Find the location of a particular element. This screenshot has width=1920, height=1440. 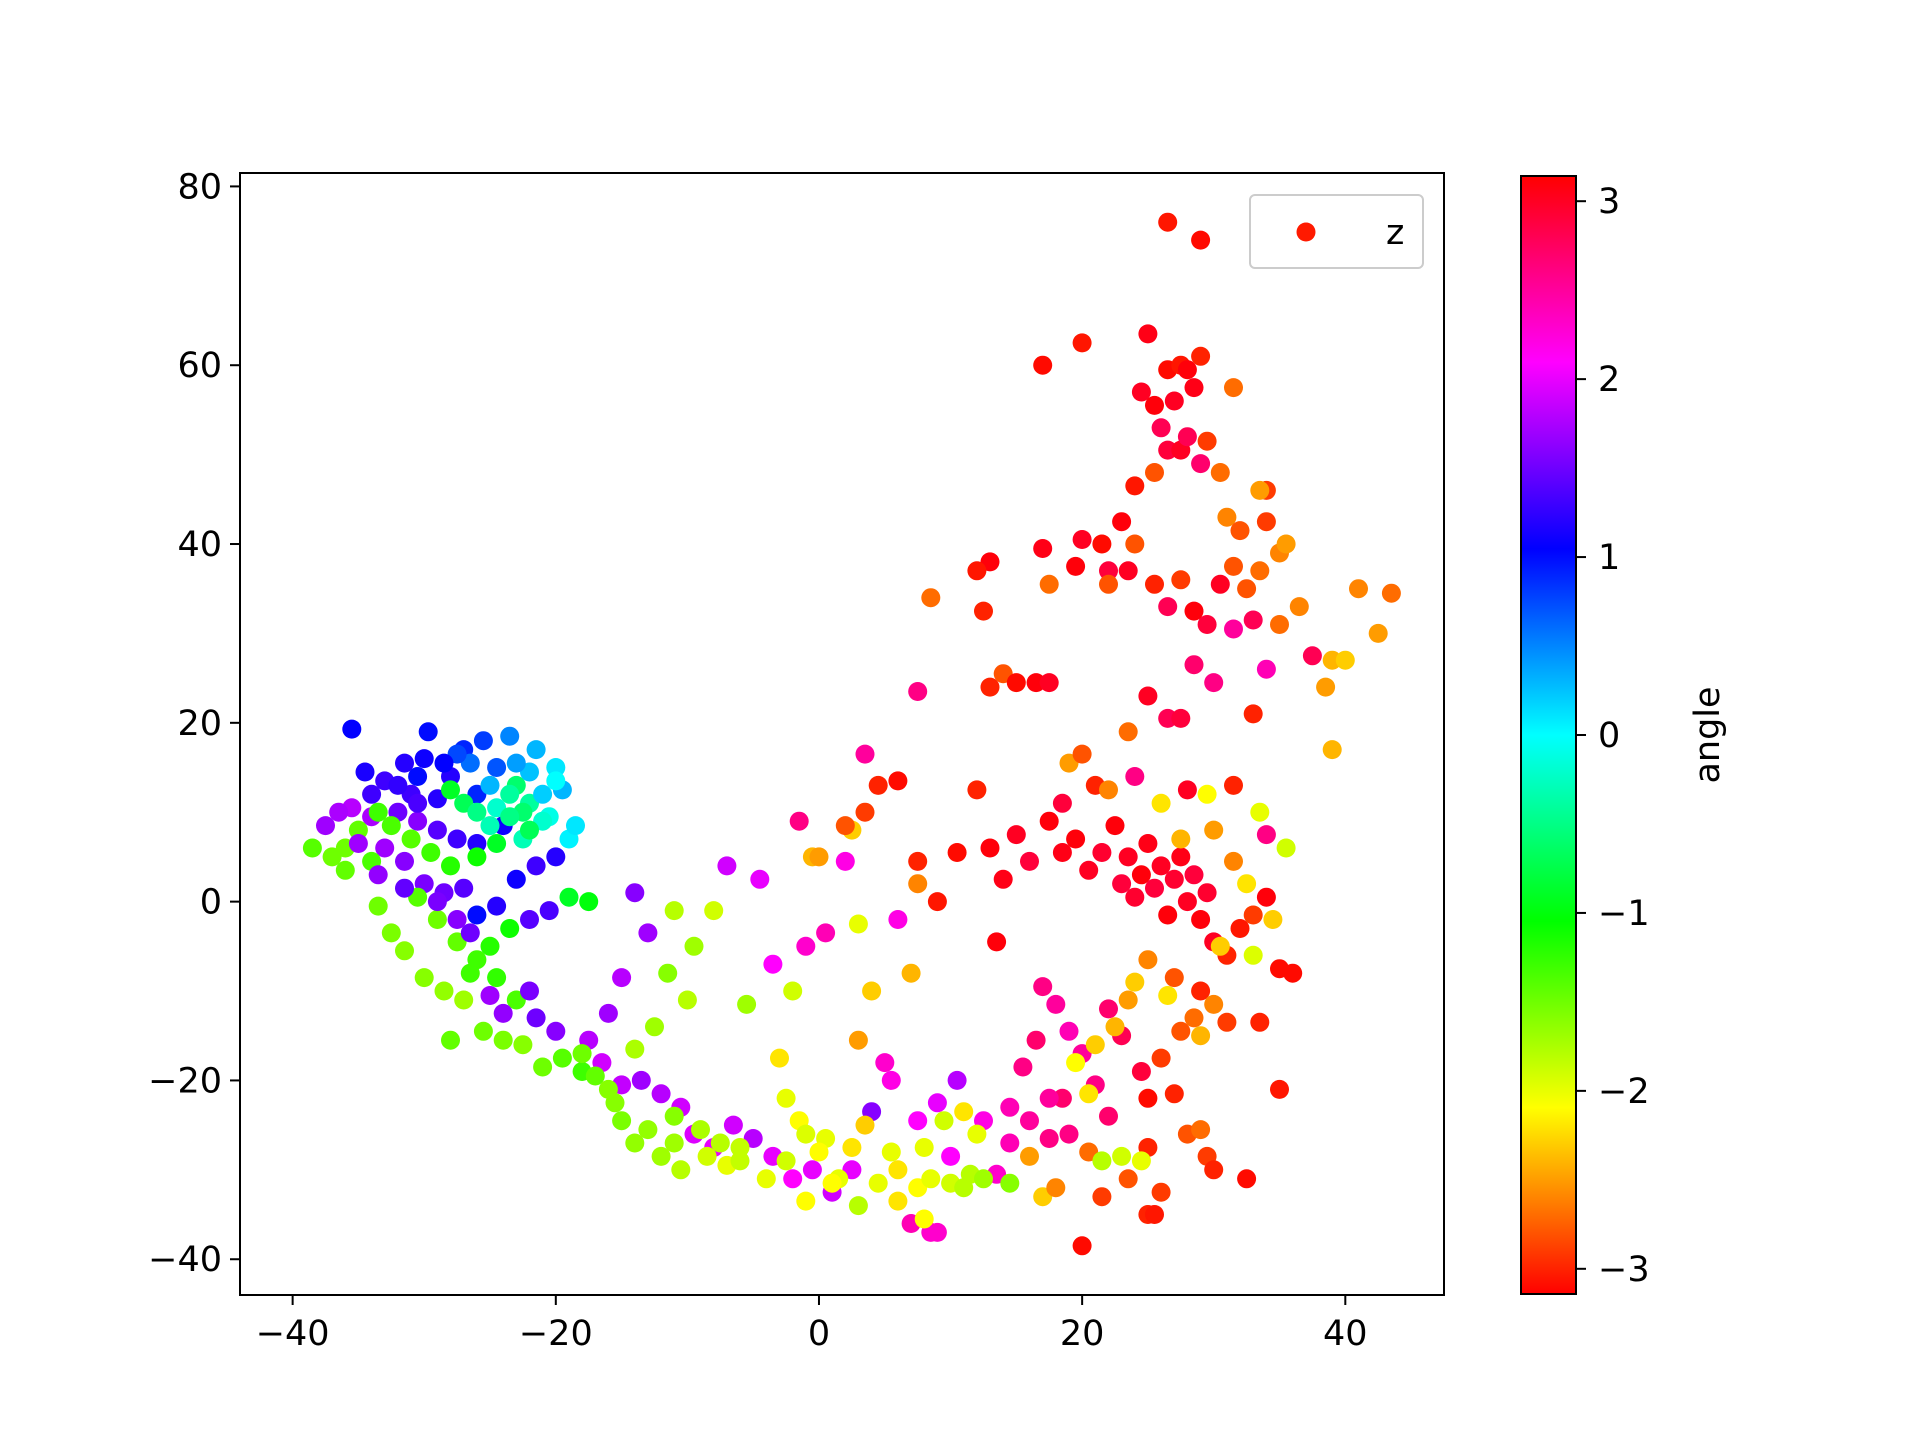

colorbar-tick-label: −3 is located at coordinates (1624, 1270).